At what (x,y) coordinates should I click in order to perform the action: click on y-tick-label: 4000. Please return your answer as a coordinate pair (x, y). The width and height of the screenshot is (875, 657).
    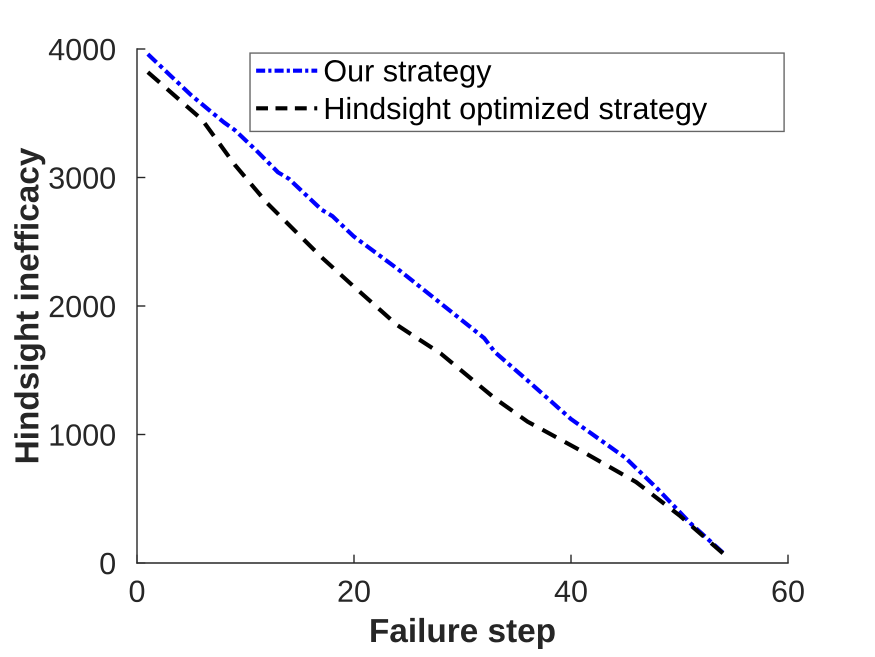
    Looking at the image, I should click on (81, 49).